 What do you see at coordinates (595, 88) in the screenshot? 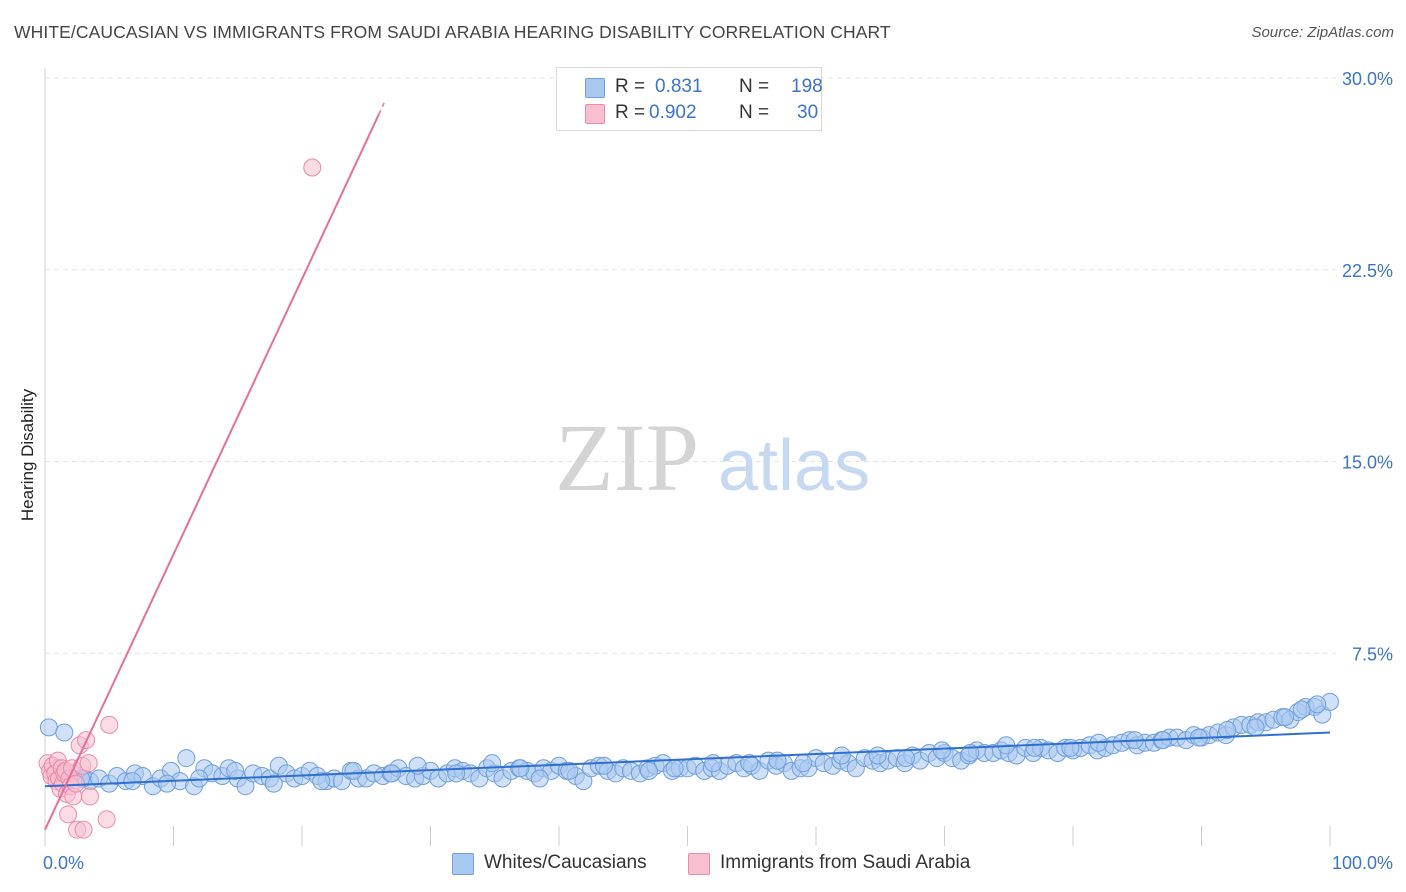
I see `legend-swatch-blue` at bounding box center [595, 88].